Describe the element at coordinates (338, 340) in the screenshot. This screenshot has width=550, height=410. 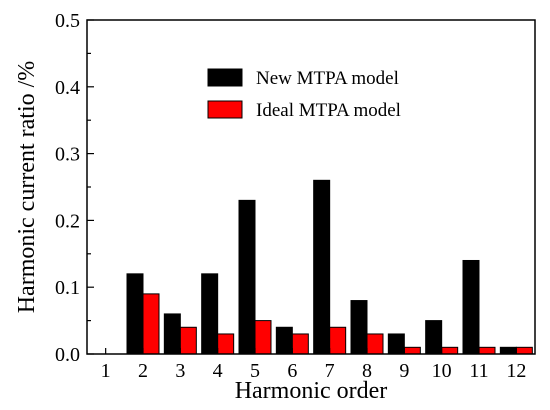
I see `bar-ideal-mtpa-h7` at that location.